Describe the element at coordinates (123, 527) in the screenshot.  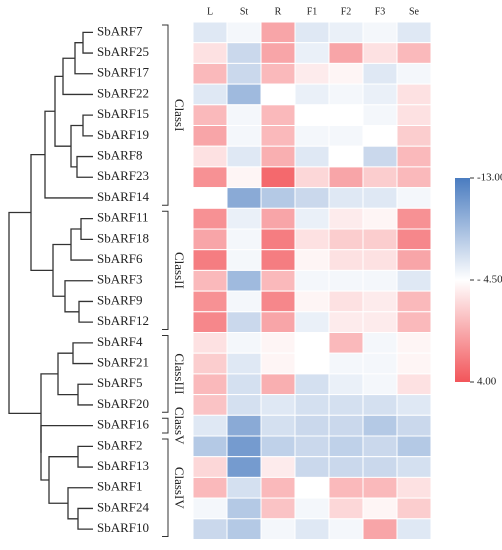
I see `row-label: SbARF10` at that location.